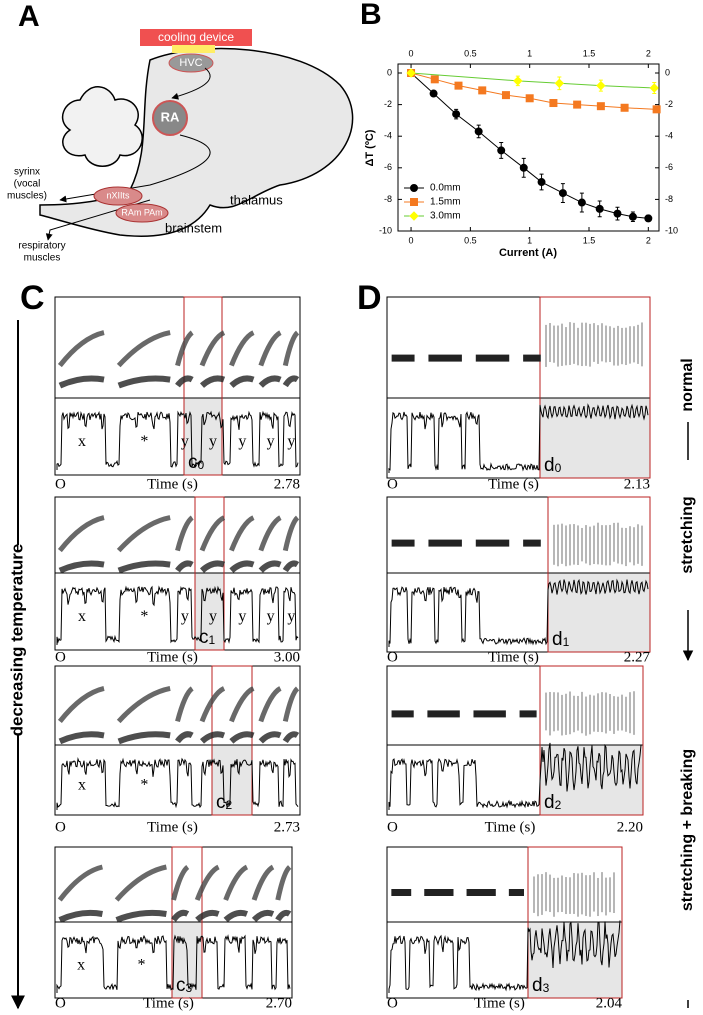 Image resolution: width=703 pixels, height=1015 pixels. What do you see at coordinates (669, 167) in the screenshot?
I see `y-tick-label: -6` at bounding box center [669, 167].